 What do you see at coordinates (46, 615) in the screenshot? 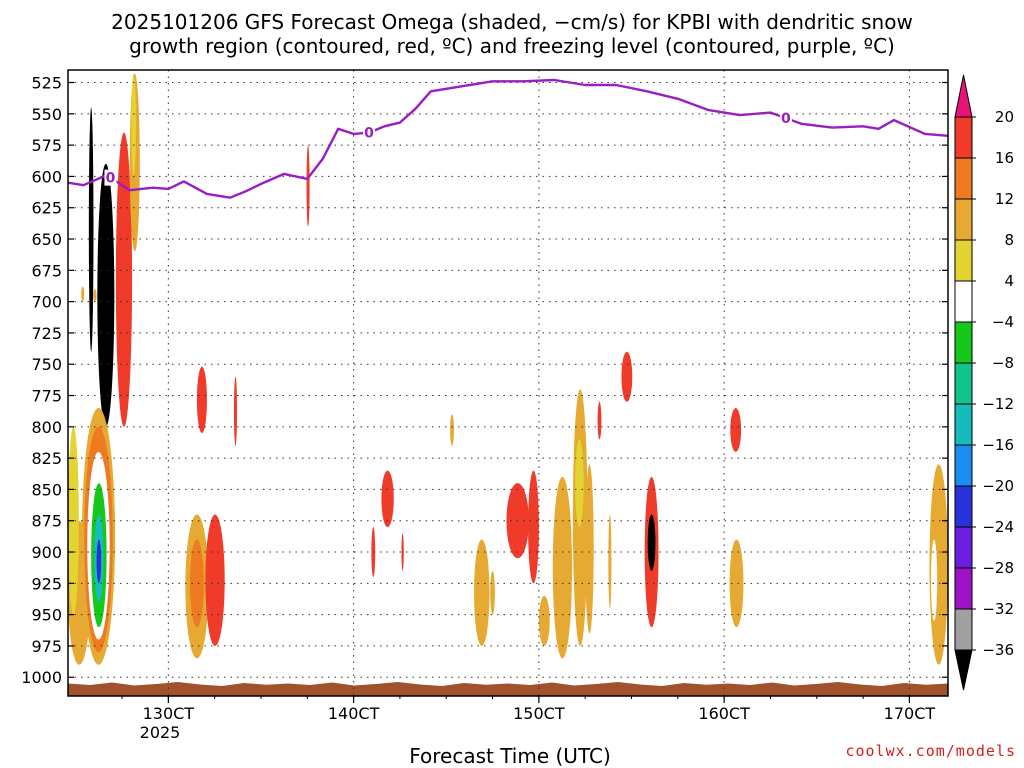
I see `y-tick-label: 950` at bounding box center [46, 615].